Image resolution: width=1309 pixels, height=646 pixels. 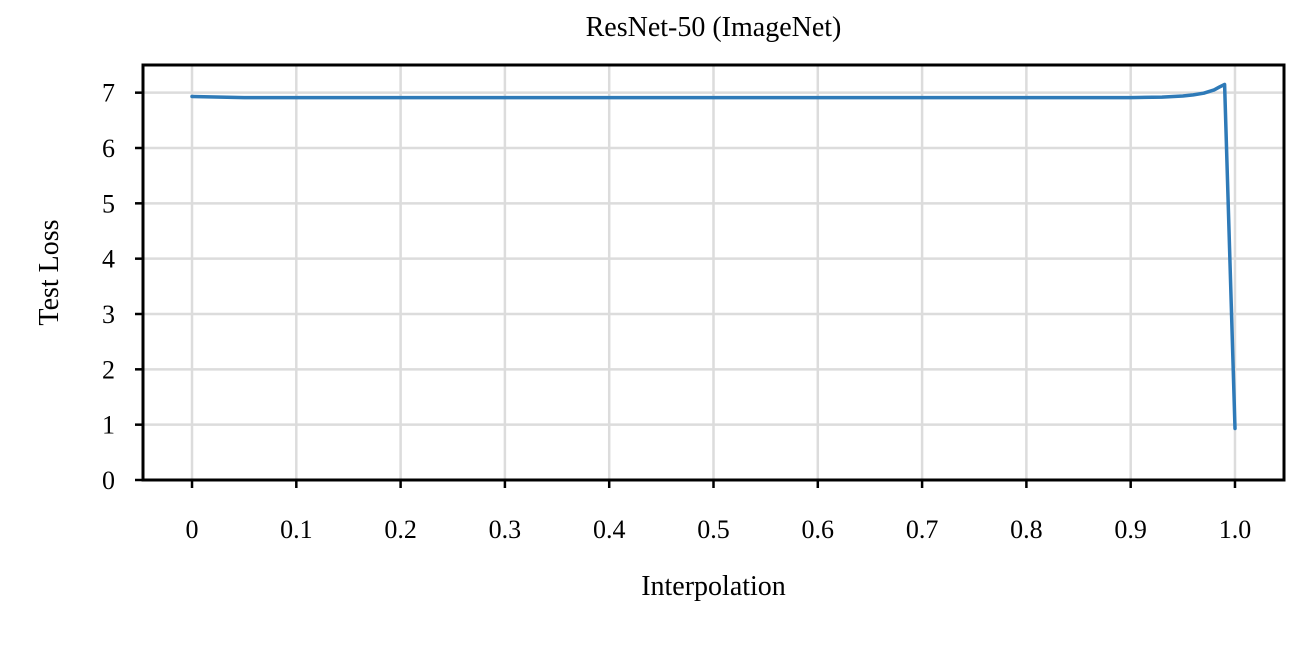 I want to click on x-tick-label: 0.3, so click(x=505, y=529).